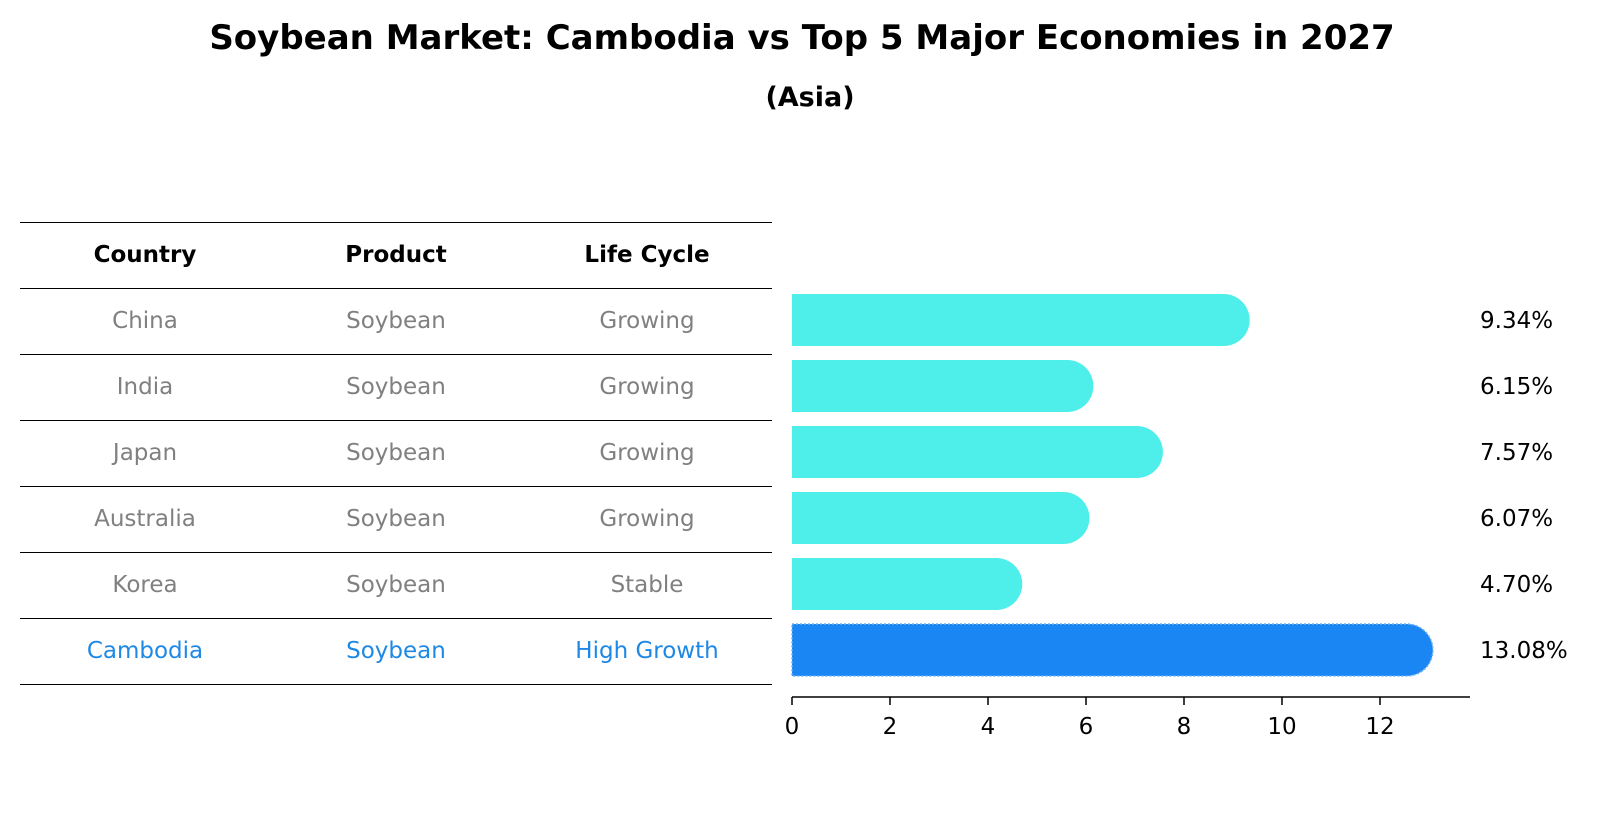  I want to click on header-country: Country, so click(145, 255).